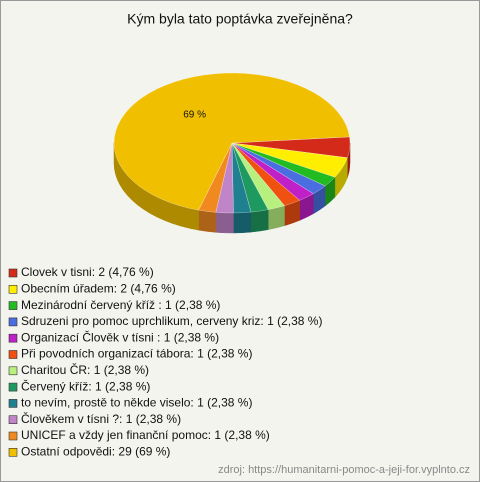  Describe the element at coordinates (98, 288) in the screenshot. I see `legend-label: Obecním úřadem: 2 (4,76 %)` at that location.